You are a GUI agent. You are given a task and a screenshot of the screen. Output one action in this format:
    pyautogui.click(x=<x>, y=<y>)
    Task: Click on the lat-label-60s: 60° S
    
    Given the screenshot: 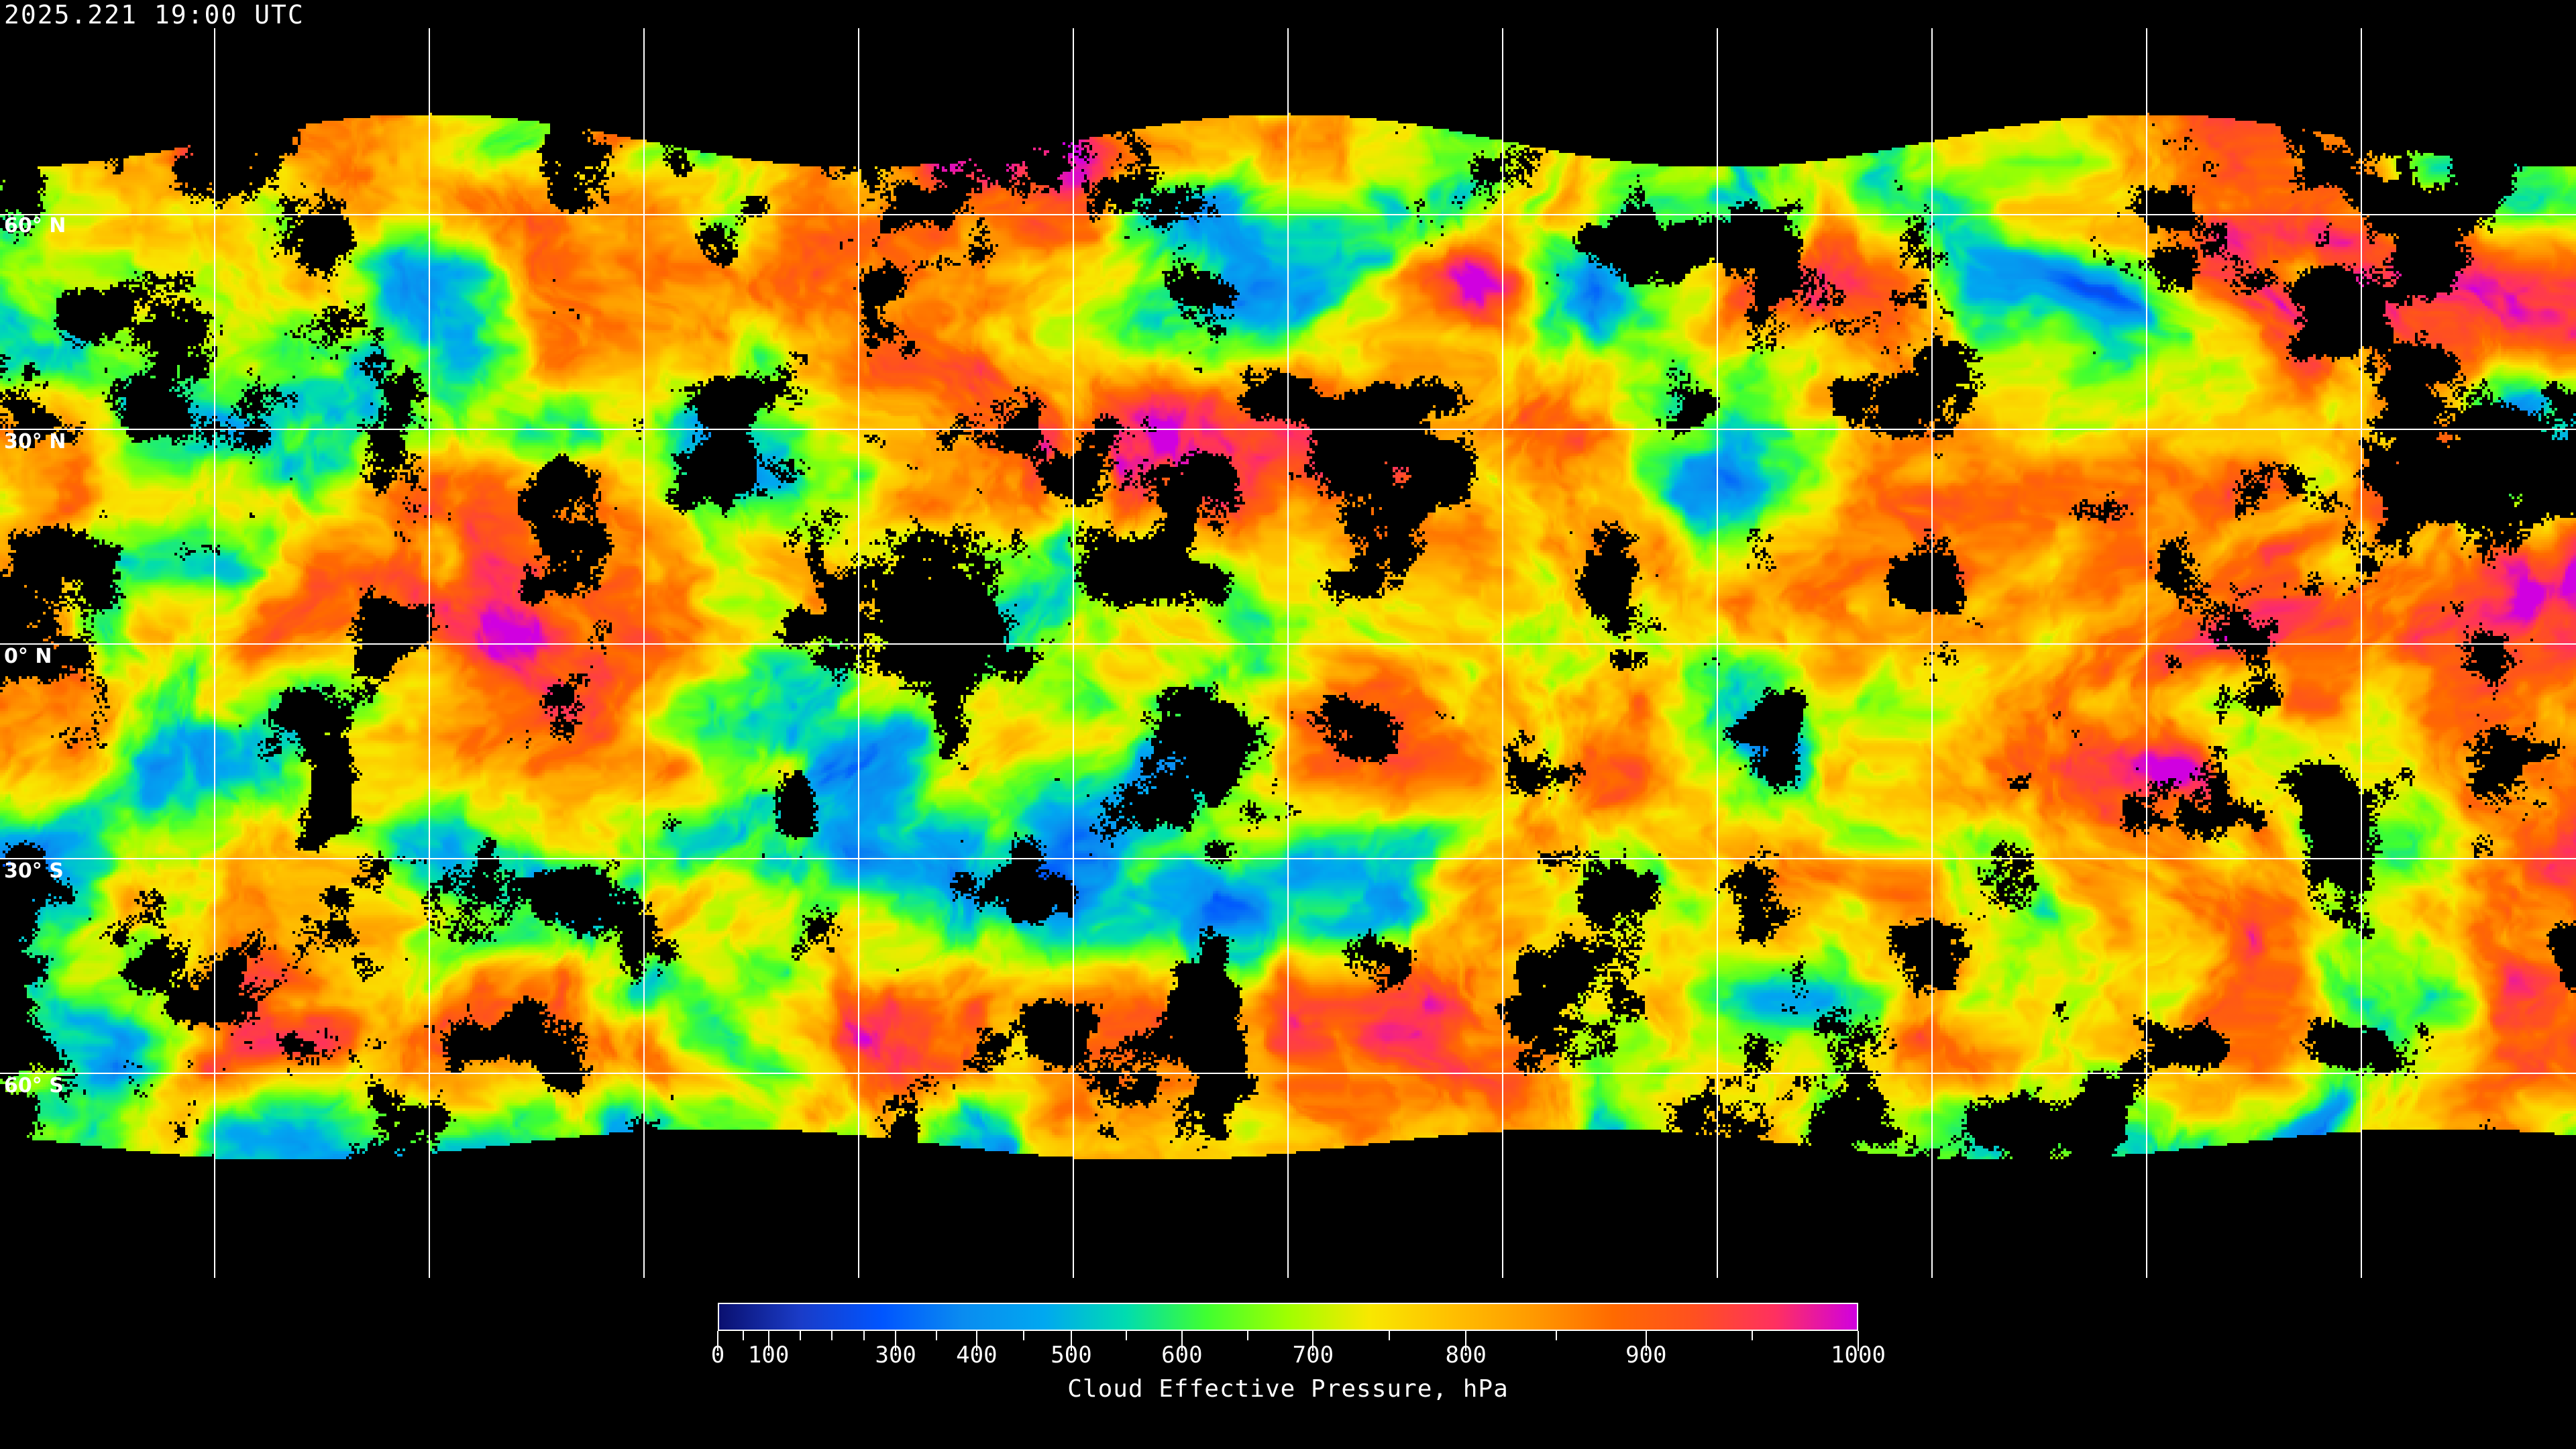 What is the action you would take?
    pyautogui.click(x=34, y=1085)
    